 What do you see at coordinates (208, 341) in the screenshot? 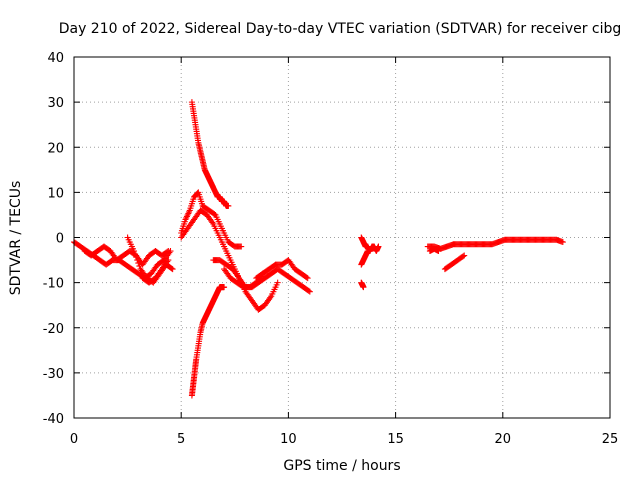
I see `series-track-drop` at bounding box center [208, 341].